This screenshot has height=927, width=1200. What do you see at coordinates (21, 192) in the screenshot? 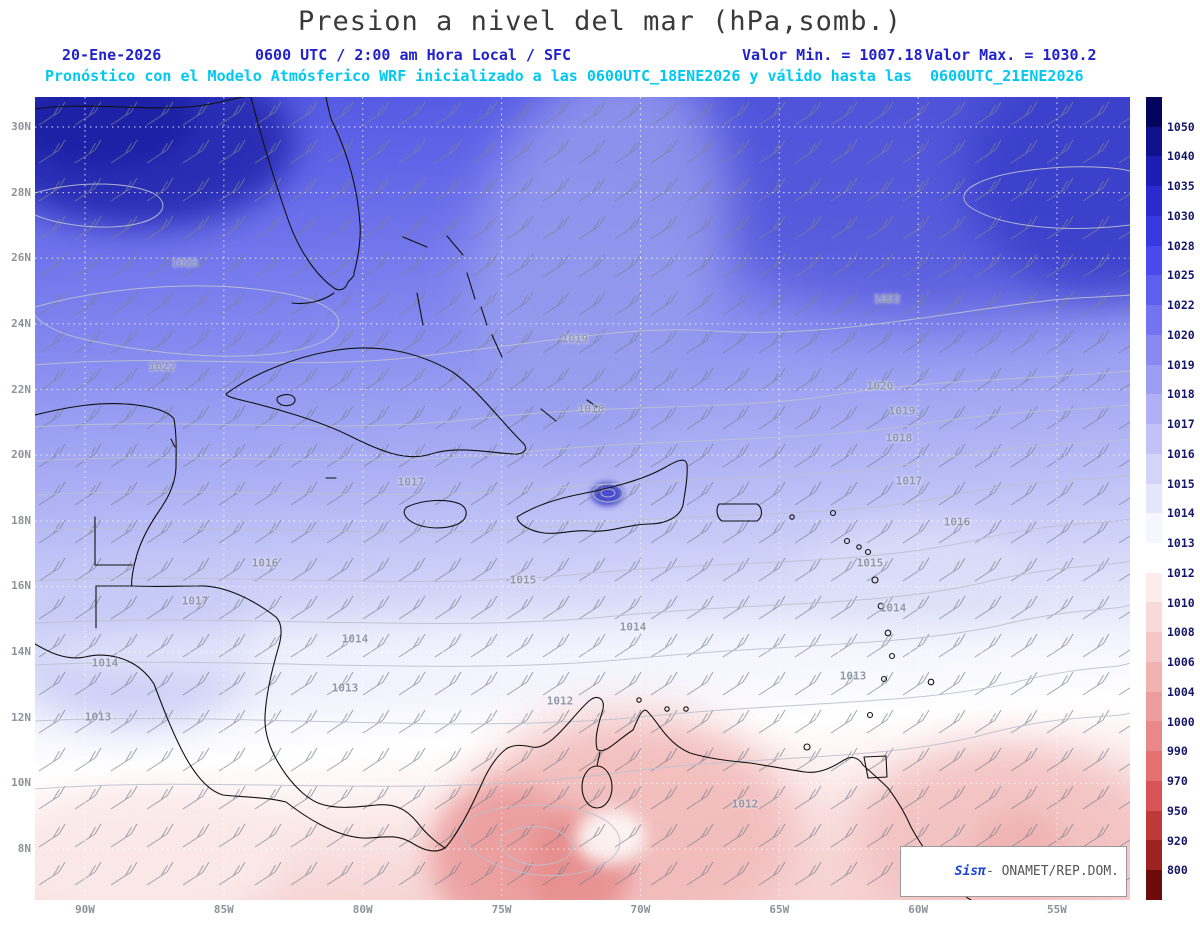
I see `lat-tick-label: 28N` at bounding box center [21, 192].